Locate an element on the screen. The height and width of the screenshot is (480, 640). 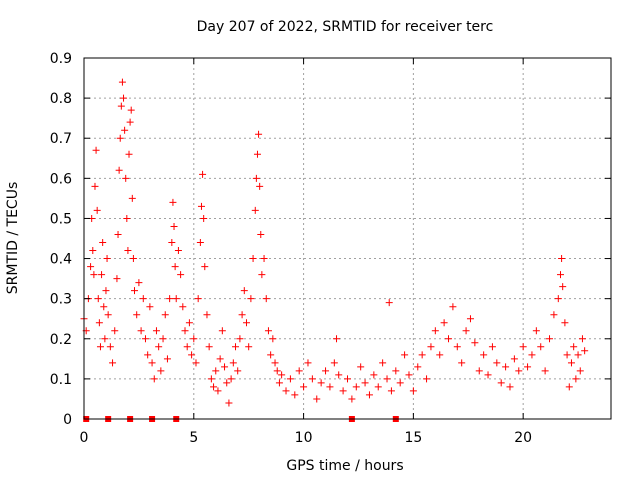
x-tick-label: 20 is located at coordinates (523, 438).